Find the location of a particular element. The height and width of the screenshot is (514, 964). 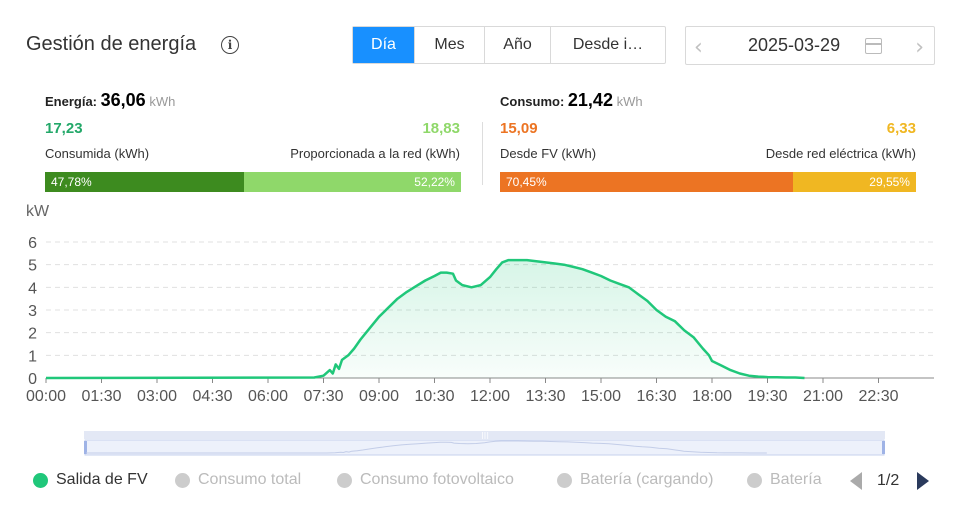

energy-split-bar: 47,78% 52,22% is located at coordinates (253, 182).